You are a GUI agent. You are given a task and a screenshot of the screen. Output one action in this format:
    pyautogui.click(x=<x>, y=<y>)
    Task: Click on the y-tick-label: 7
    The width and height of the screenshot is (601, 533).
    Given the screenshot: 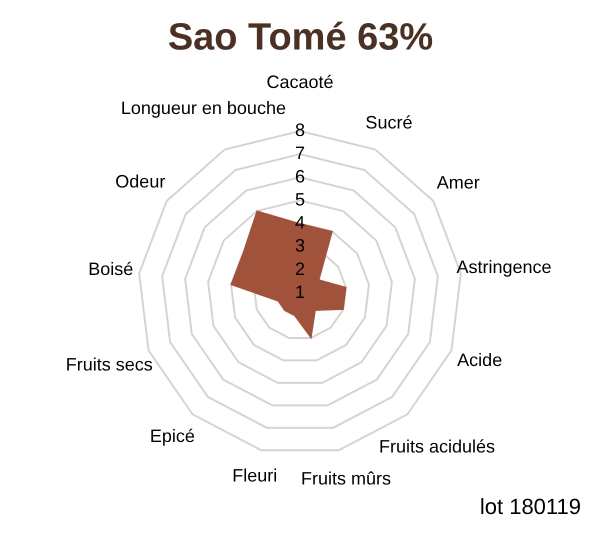 What is the action you would take?
    pyautogui.click(x=300, y=153)
    